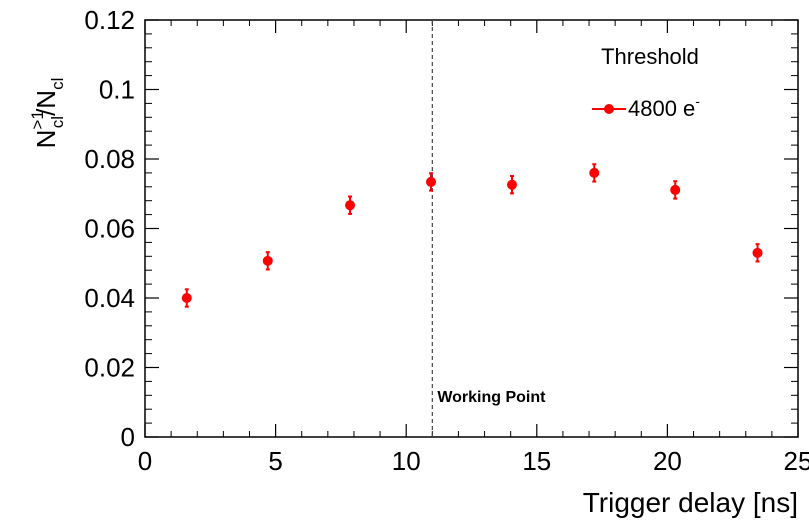 The height and width of the screenshot is (524, 809). Describe the element at coordinates (406, 461) in the screenshot. I see `x-tick-label: 10` at that location.